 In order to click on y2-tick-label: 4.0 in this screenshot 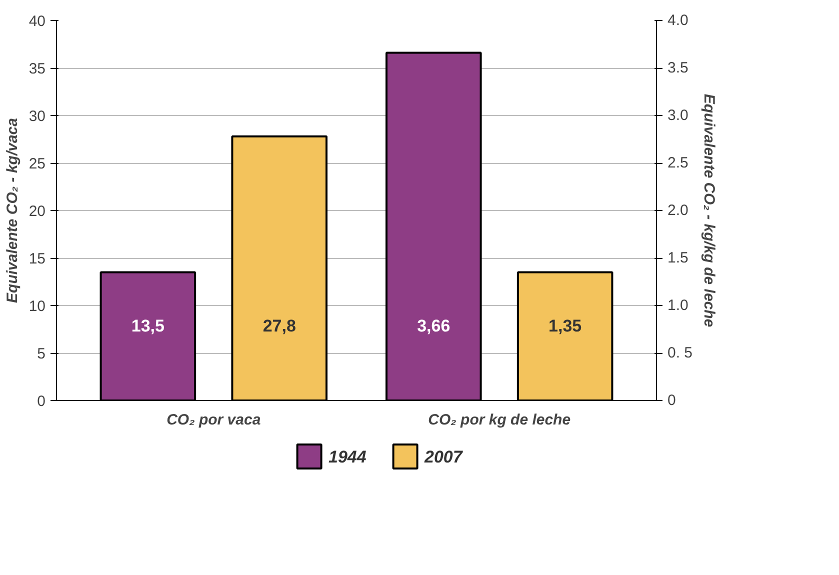, I will do `click(678, 20)`.